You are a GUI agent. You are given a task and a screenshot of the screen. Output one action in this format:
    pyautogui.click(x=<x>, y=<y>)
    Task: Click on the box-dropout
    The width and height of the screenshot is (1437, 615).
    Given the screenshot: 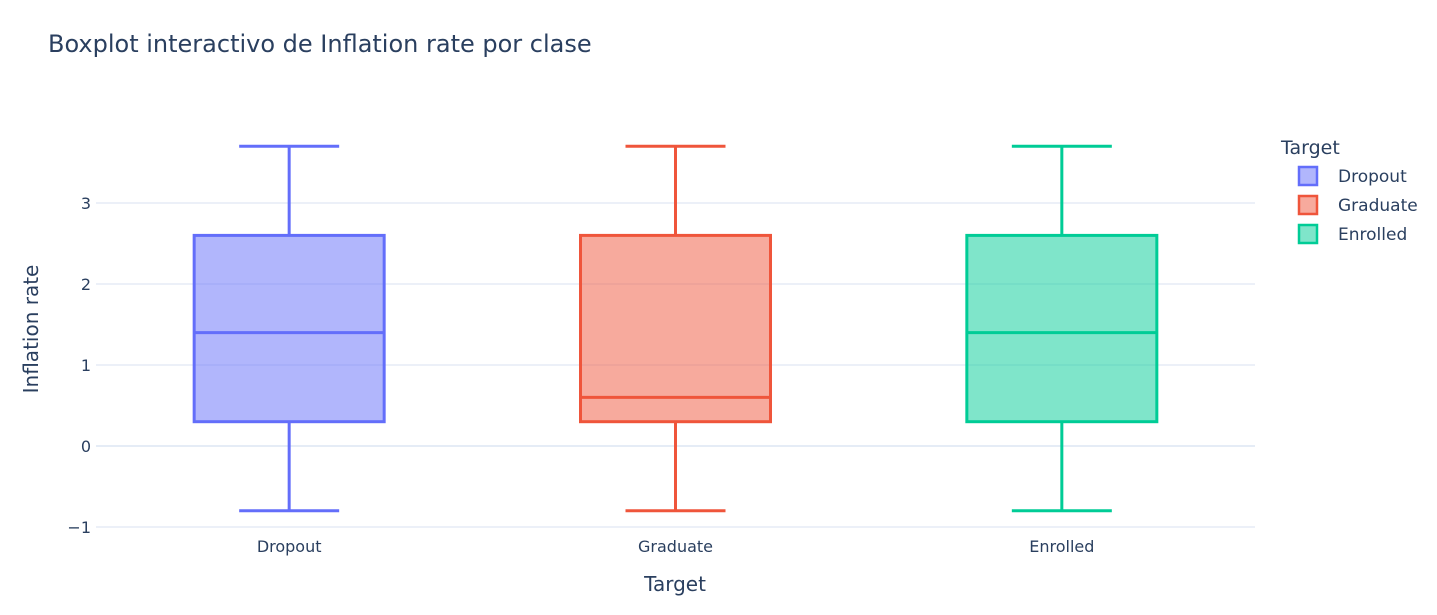 What is the action you would take?
    pyautogui.click(x=289, y=328)
    